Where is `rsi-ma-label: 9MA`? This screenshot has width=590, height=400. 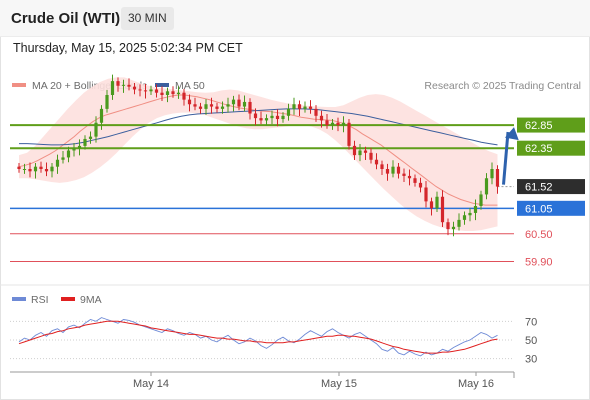 rsi-ma-label: 9MA is located at coordinates (91, 300).